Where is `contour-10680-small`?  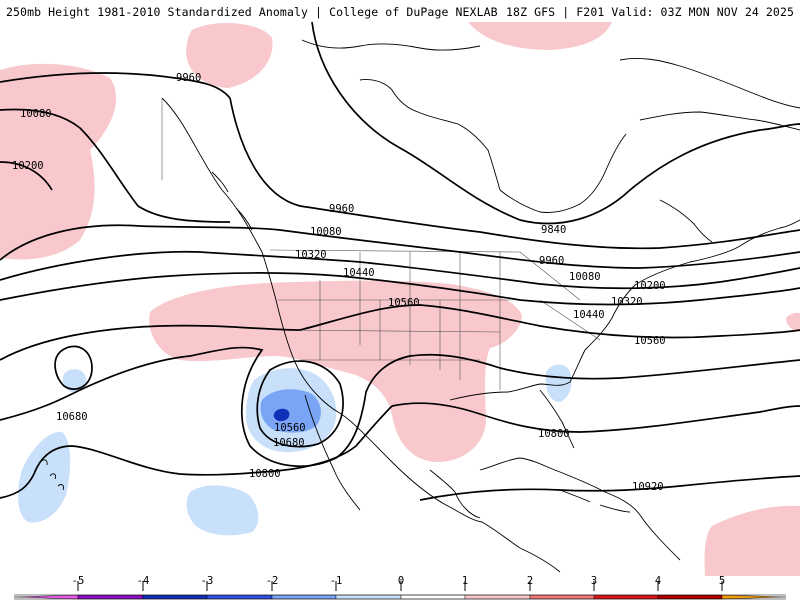 contour-10680-small is located at coordinates (73, 367).